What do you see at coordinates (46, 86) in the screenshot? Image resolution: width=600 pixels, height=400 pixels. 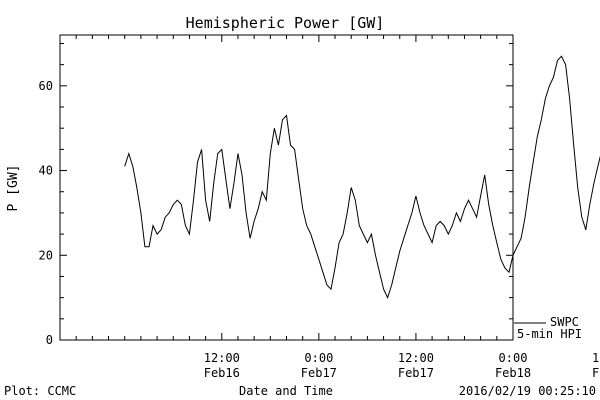 I see `y-tick-label: 60` at bounding box center [46, 86].